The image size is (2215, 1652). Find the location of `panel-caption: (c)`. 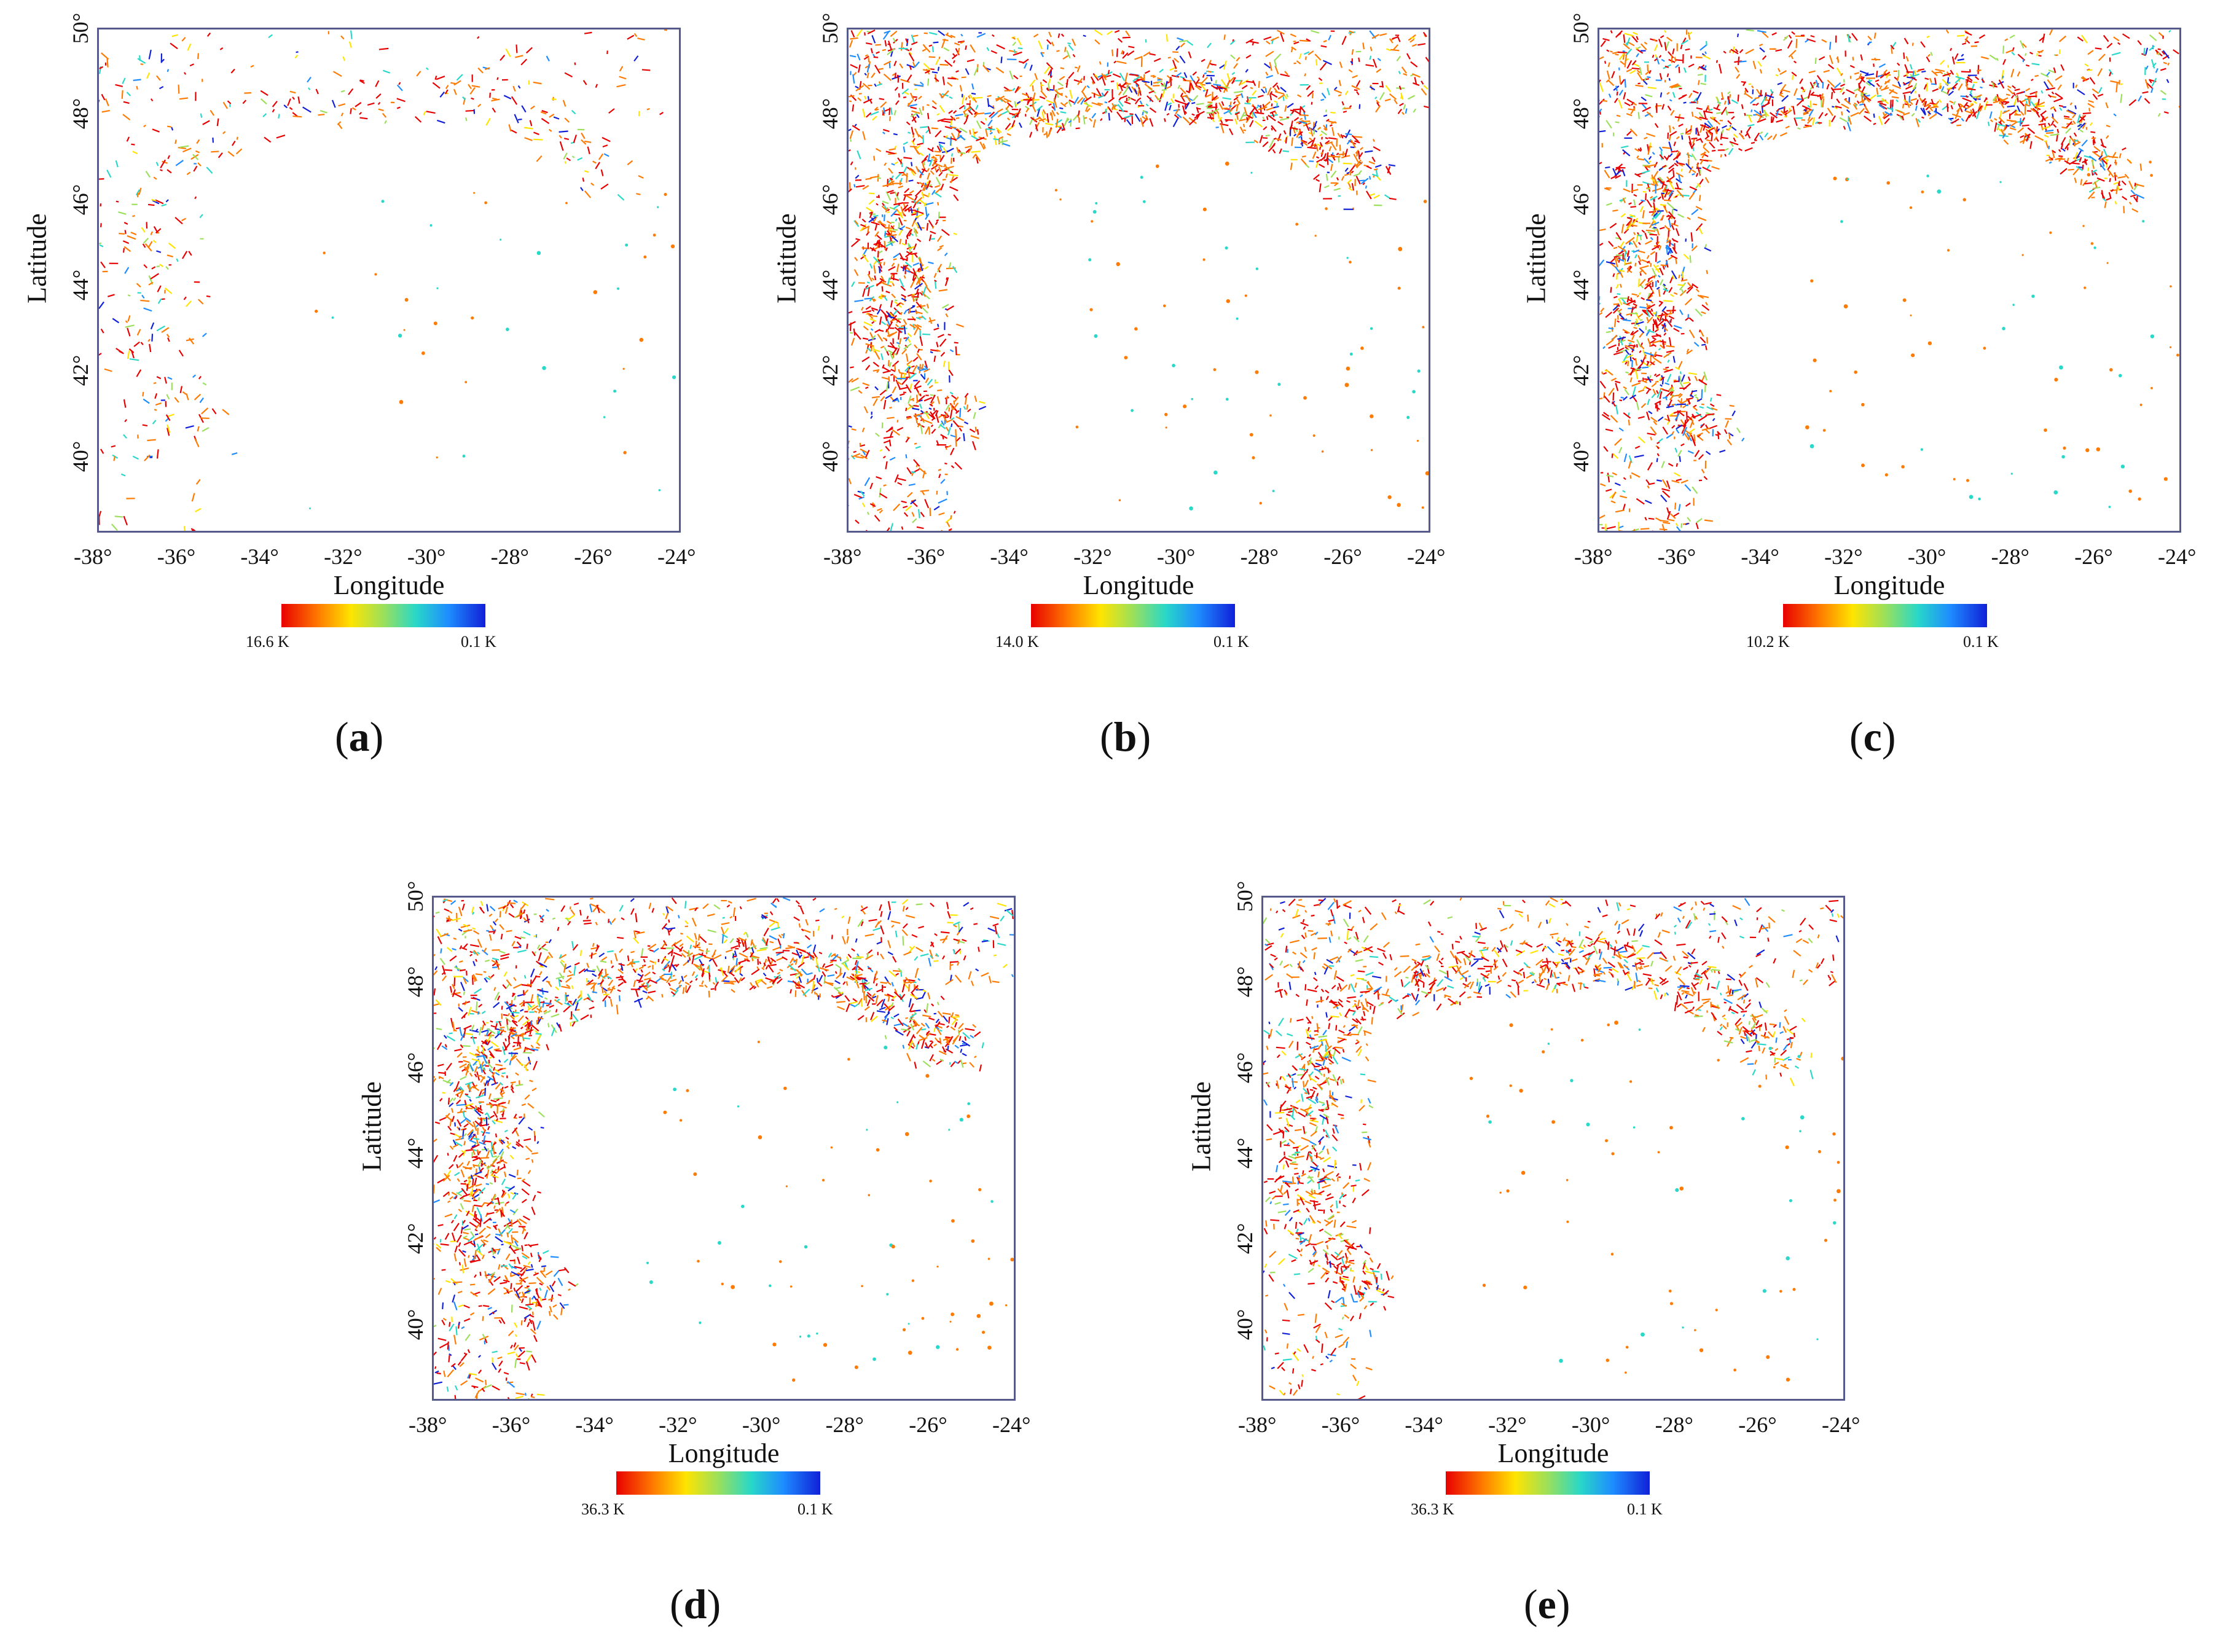

panel-caption: (c) is located at coordinates (1872, 736).